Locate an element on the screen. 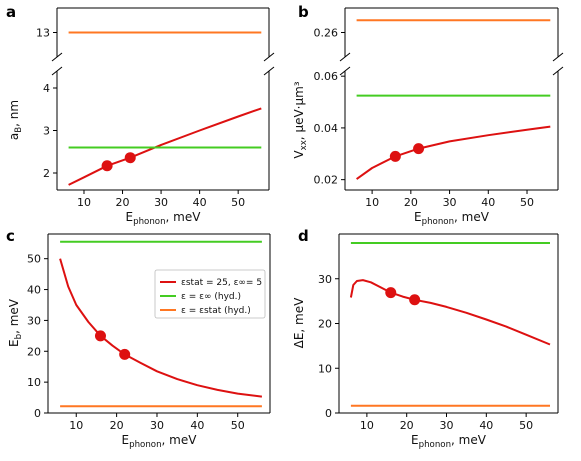  axis-label-main: , nm is located at coordinates (14, 113).